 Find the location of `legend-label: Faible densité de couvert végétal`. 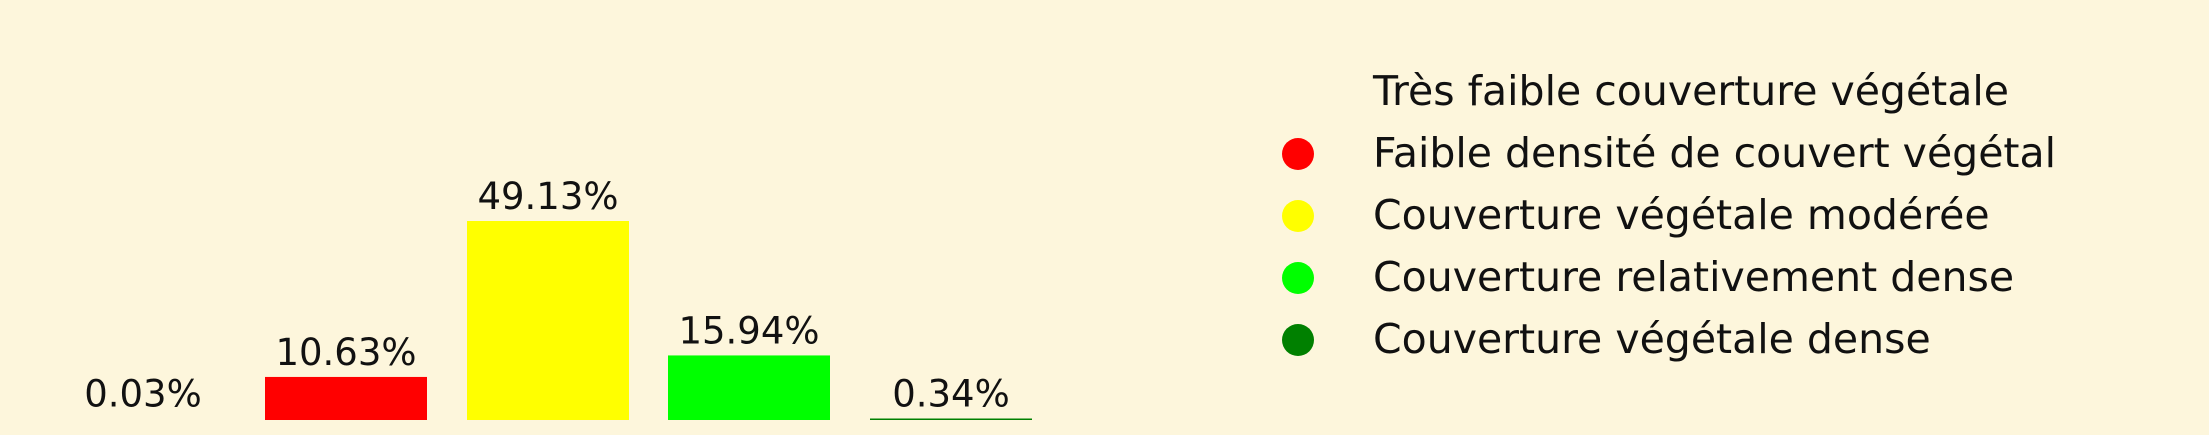

legend-label: Faible densité de couvert végétal is located at coordinates (1714, 153).